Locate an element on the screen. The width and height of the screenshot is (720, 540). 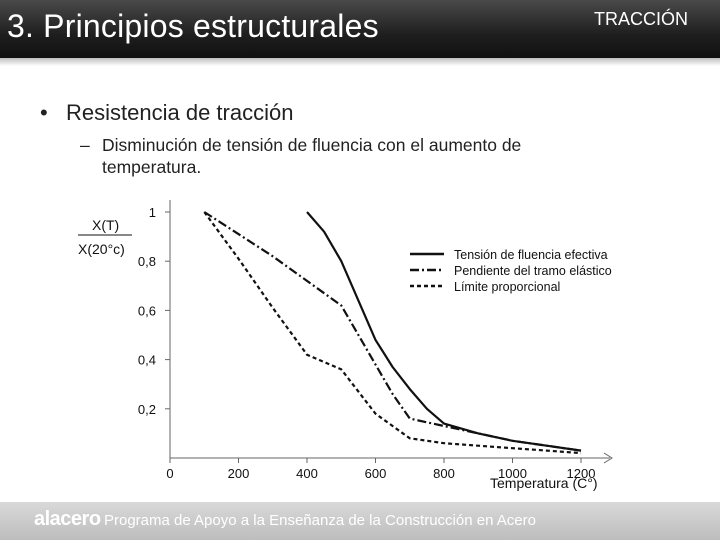
bullet-item: • Resistencia de tracción is located at coordinates (166, 113).